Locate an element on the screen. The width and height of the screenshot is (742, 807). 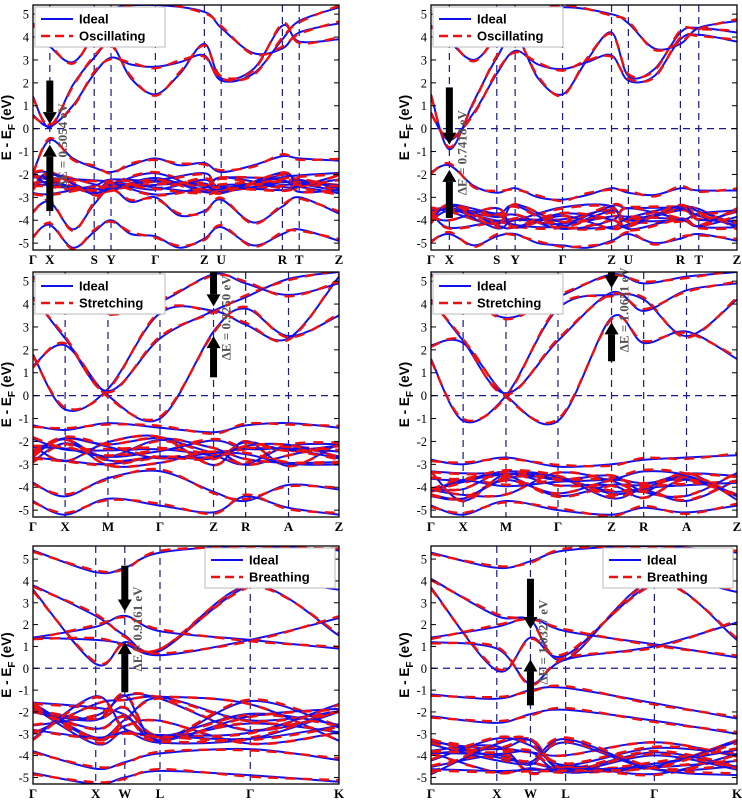
gap-annotation: ΔE = 1.0327 eV is located at coordinates (542, 641).